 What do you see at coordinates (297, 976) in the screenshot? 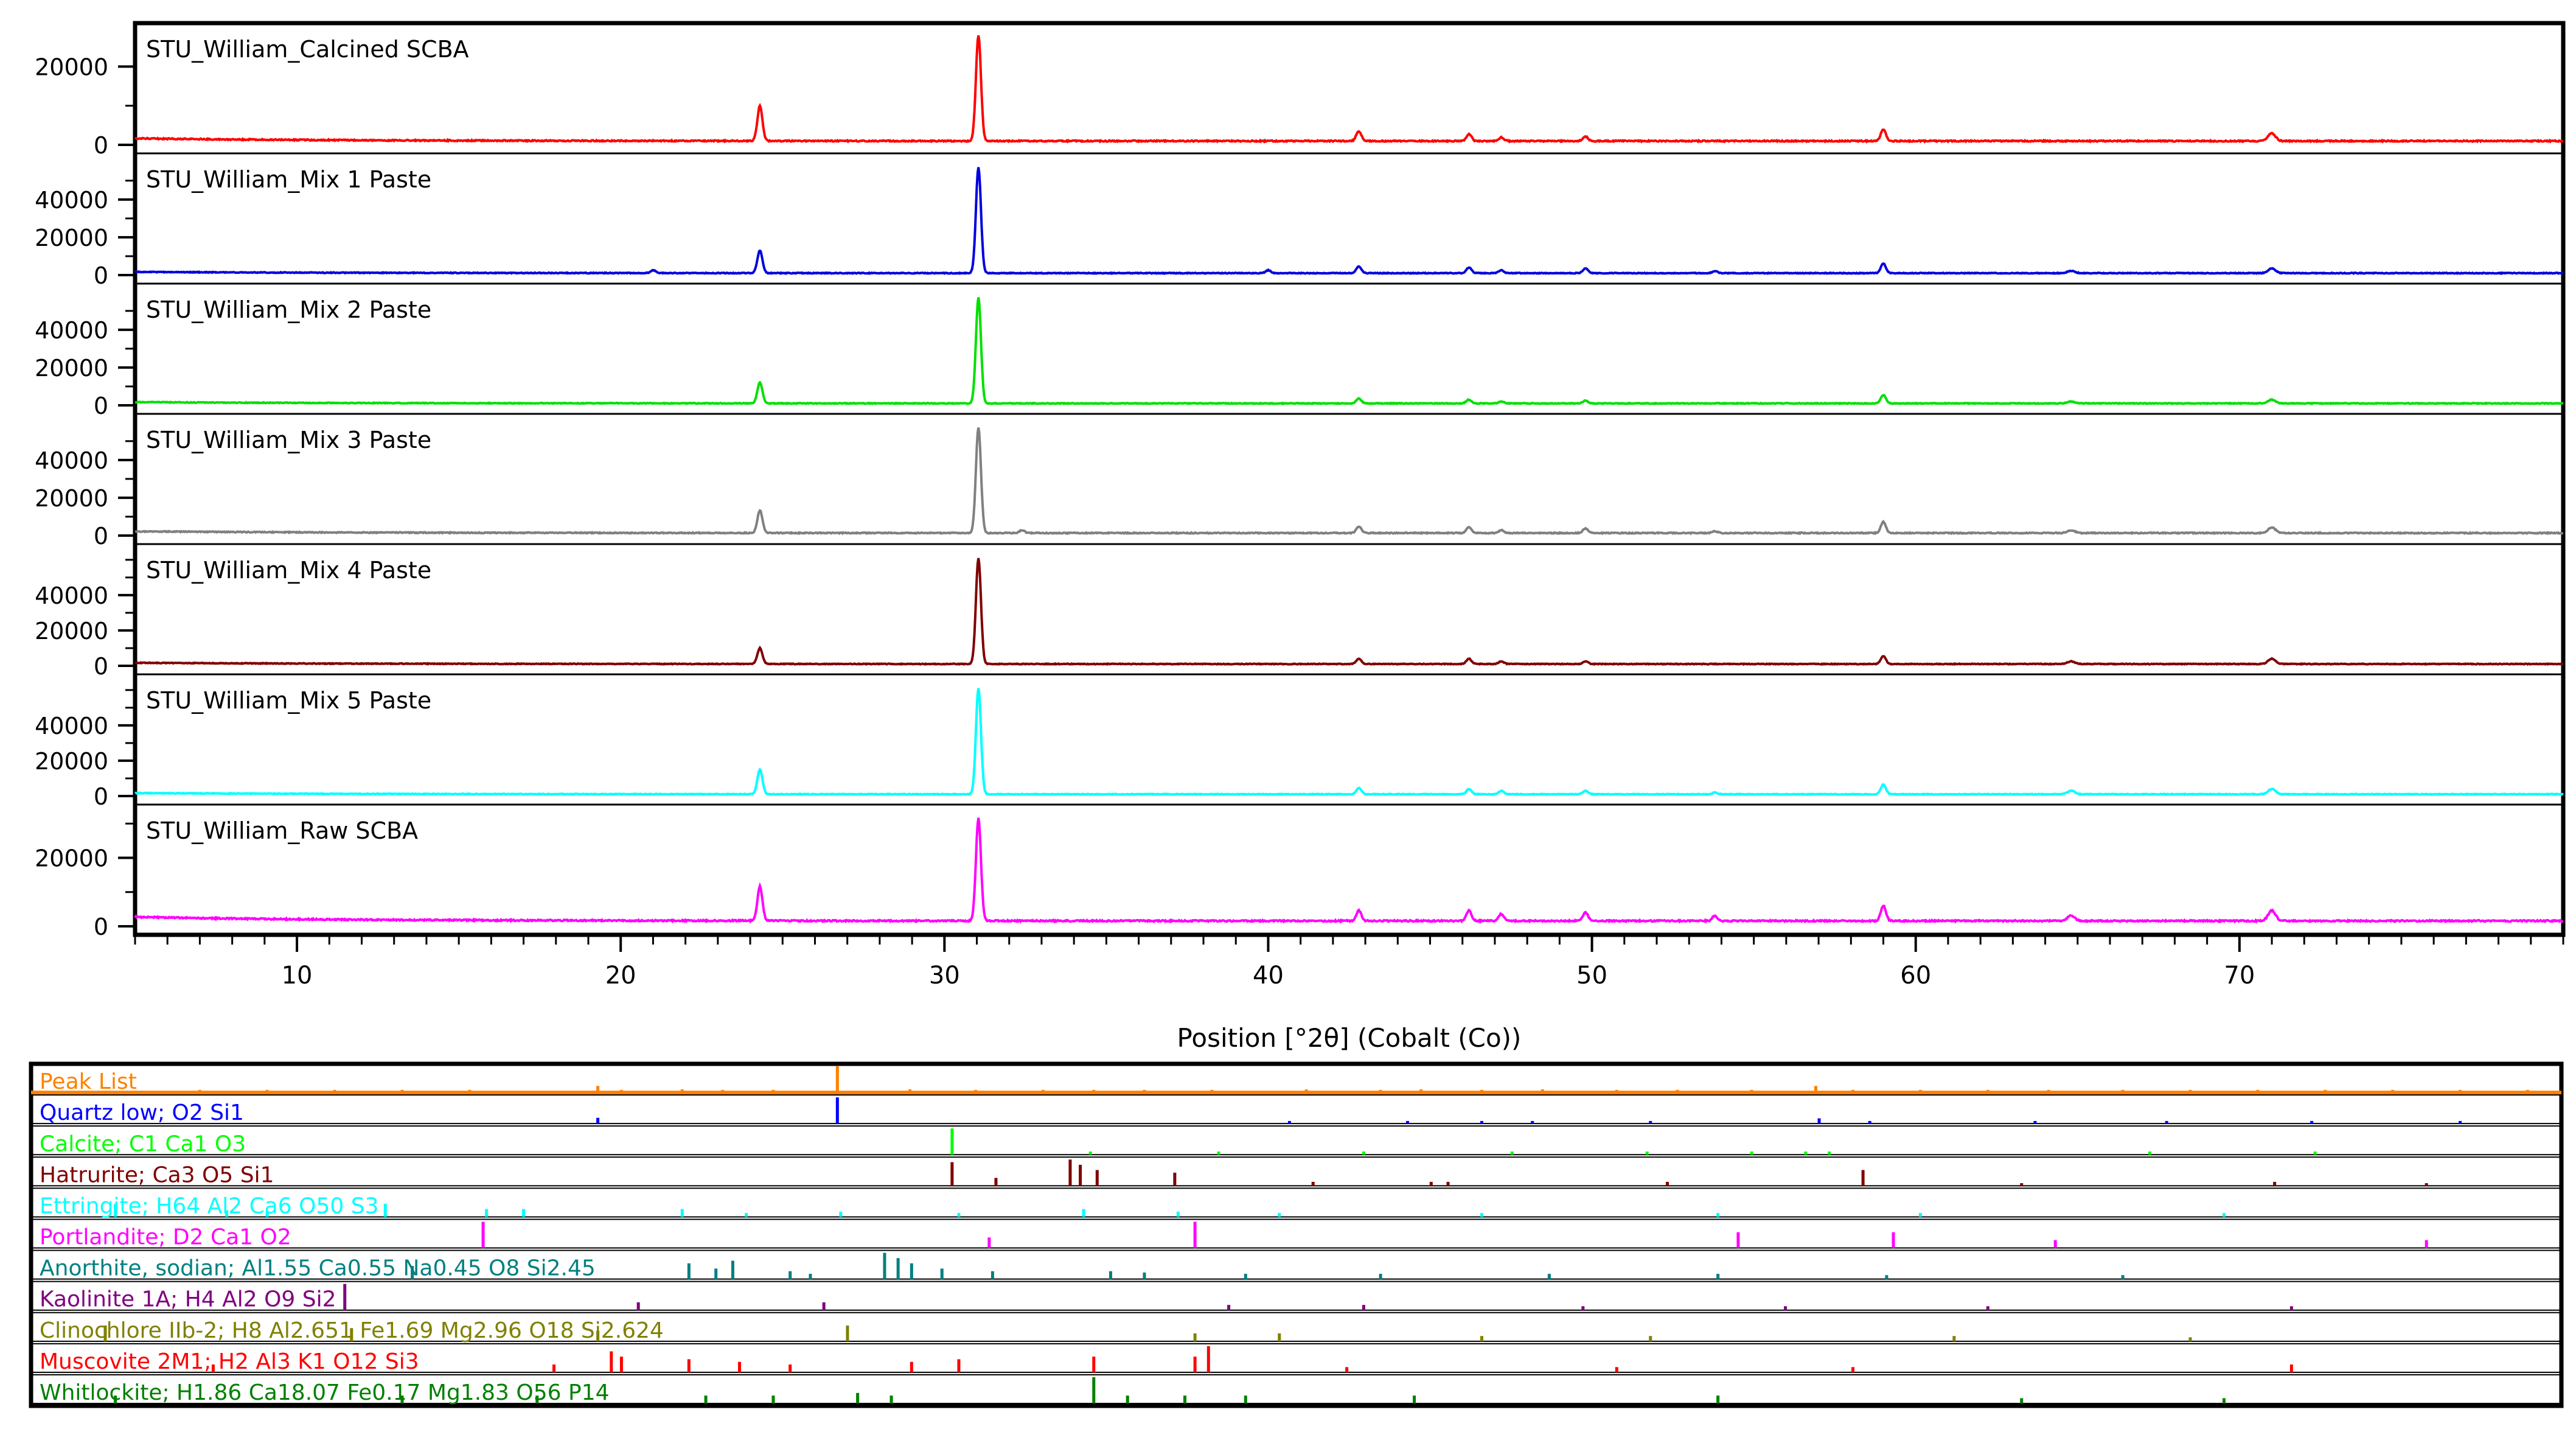
I see `x-tick-label: 10` at bounding box center [297, 976].